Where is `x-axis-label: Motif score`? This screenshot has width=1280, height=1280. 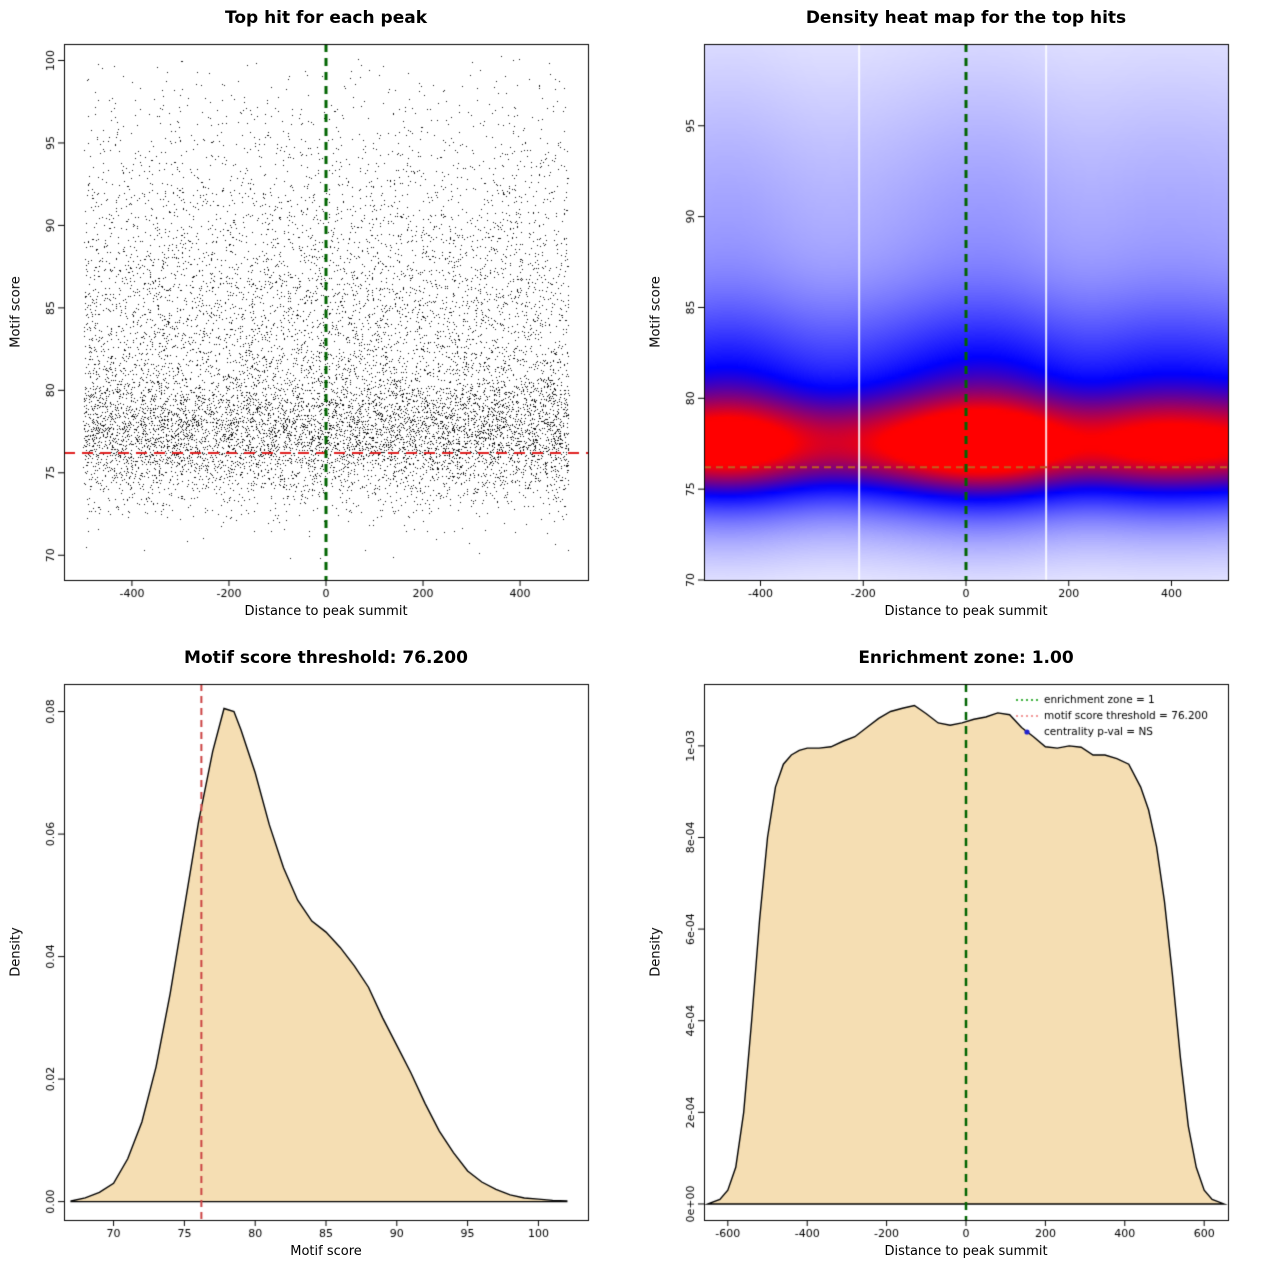 x-axis-label: Motif score is located at coordinates (326, 1251).